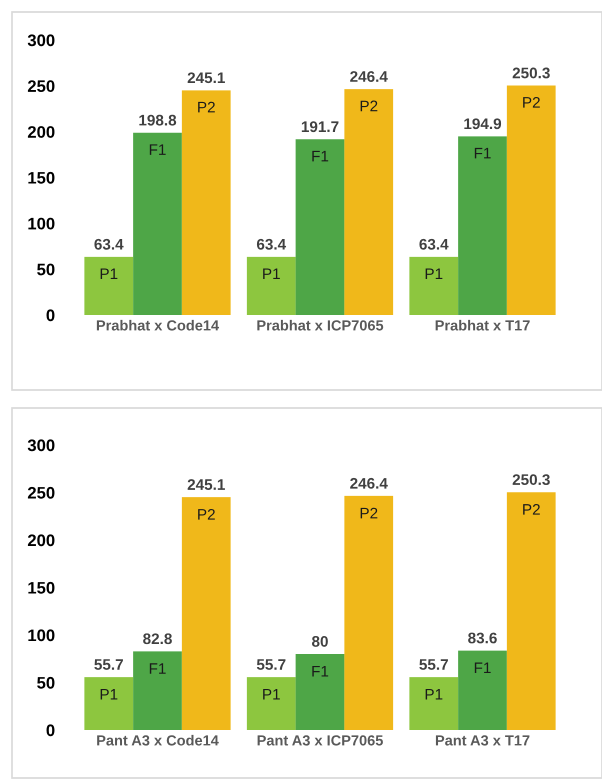 The width and height of the screenshot is (602, 780). I want to click on x-tick-label: Pant A3 x Code14, so click(158, 740).